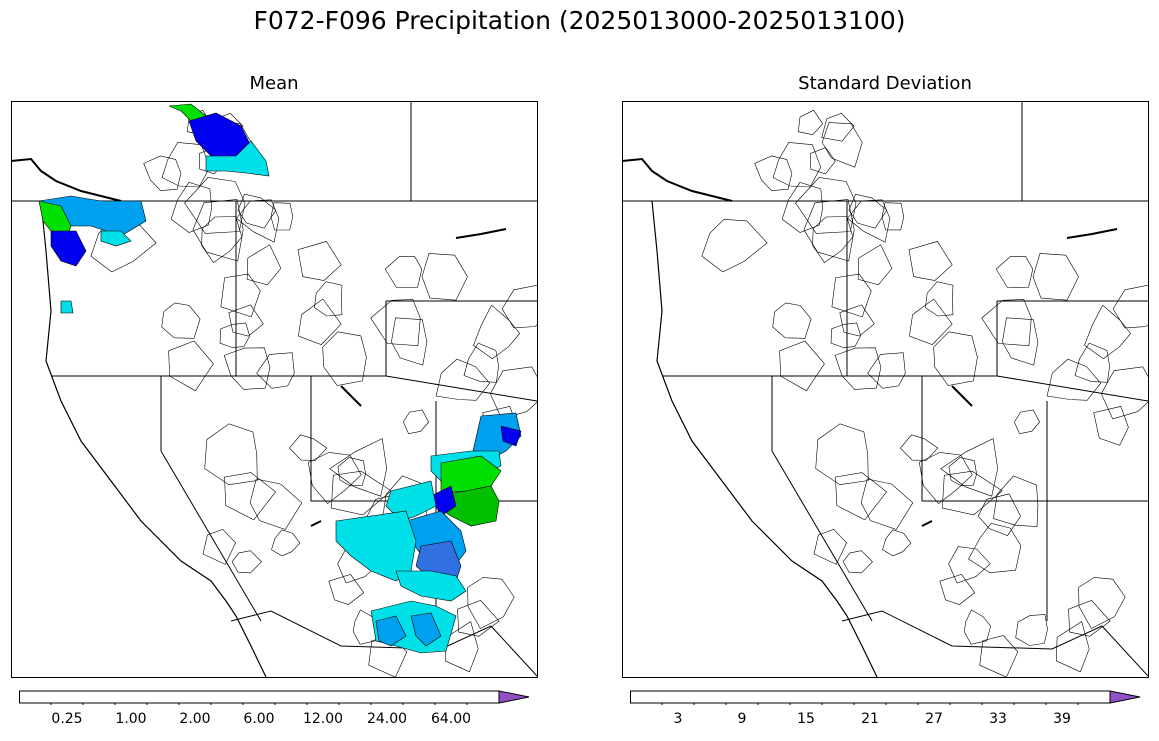  I want to click on colorbar-tick-label: 9, so click(742, 719).